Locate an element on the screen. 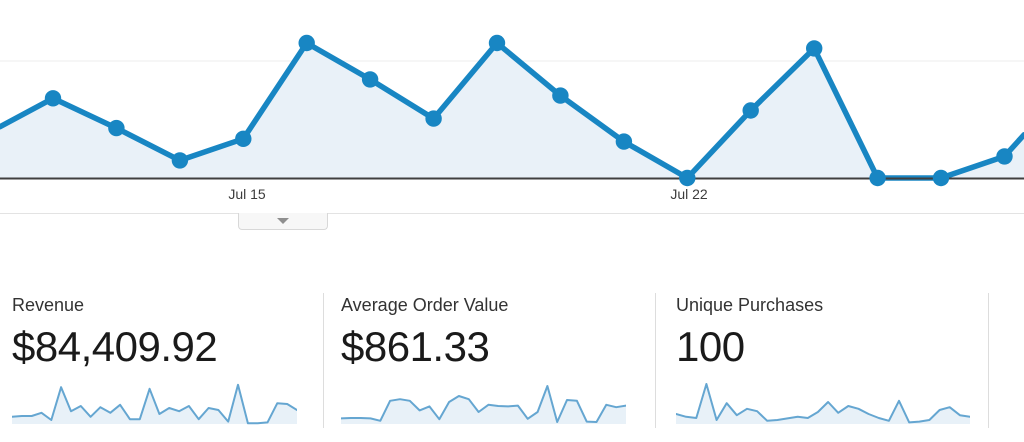 This screenshot has width=1024, height=442. metric-card-average-order-value: Average Order Value $861.33 is located at coordinates (489, 362).